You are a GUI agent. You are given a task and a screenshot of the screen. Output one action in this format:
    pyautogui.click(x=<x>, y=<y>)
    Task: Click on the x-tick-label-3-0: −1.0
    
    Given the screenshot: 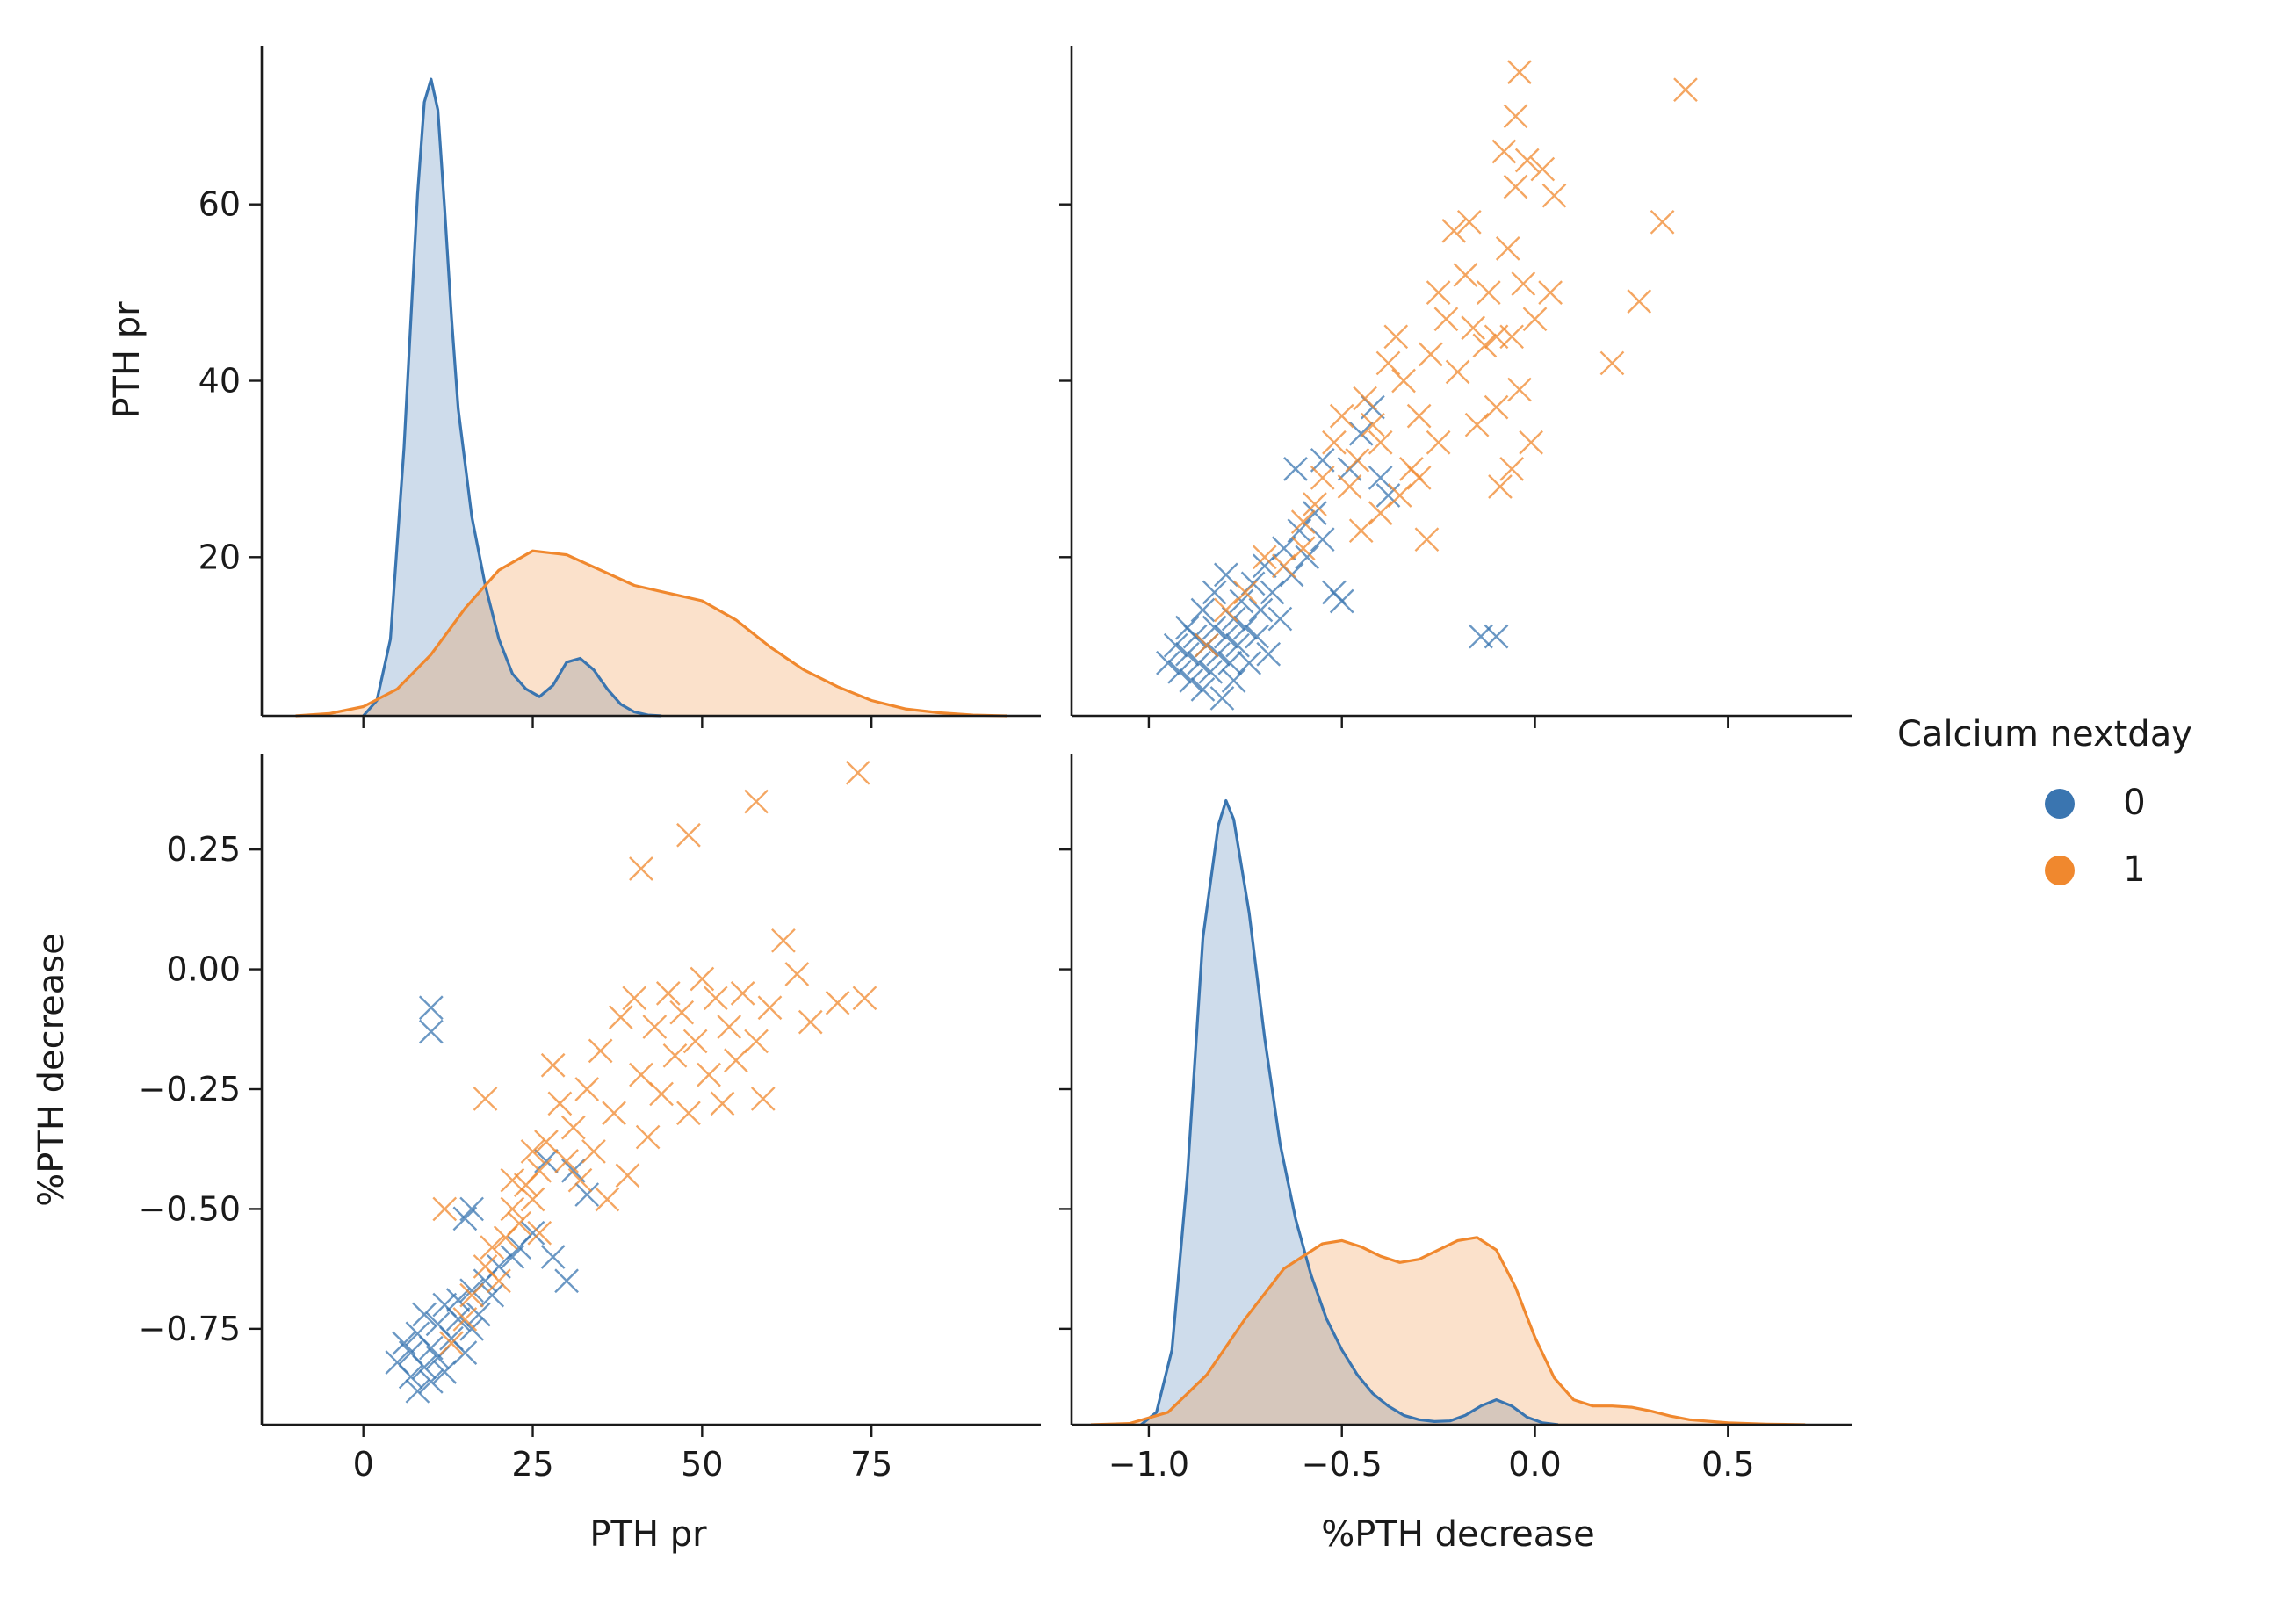 What is the action you would take?
    pyautogui.click(x=1148, y=1464)
    